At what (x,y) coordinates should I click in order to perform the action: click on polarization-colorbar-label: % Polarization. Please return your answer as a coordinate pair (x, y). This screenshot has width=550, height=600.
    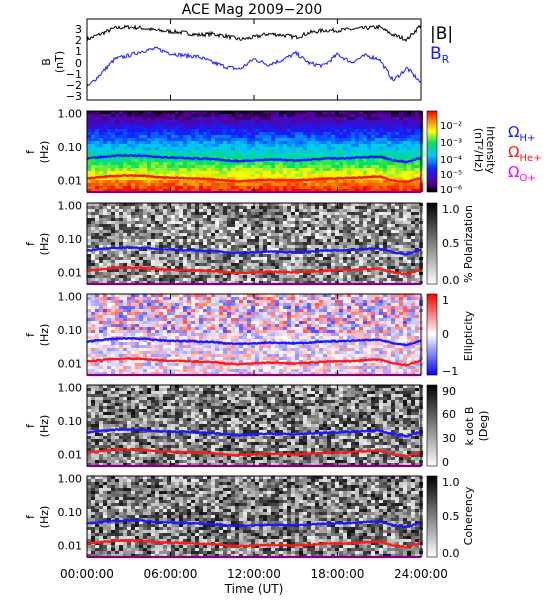
    Looking at the image, I should click on (468, 244).